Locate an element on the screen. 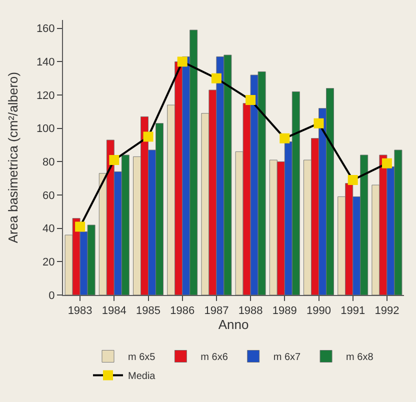  y-axis-title: Area basimetrica (cm²/albero) is located at coordinates (12, 158).